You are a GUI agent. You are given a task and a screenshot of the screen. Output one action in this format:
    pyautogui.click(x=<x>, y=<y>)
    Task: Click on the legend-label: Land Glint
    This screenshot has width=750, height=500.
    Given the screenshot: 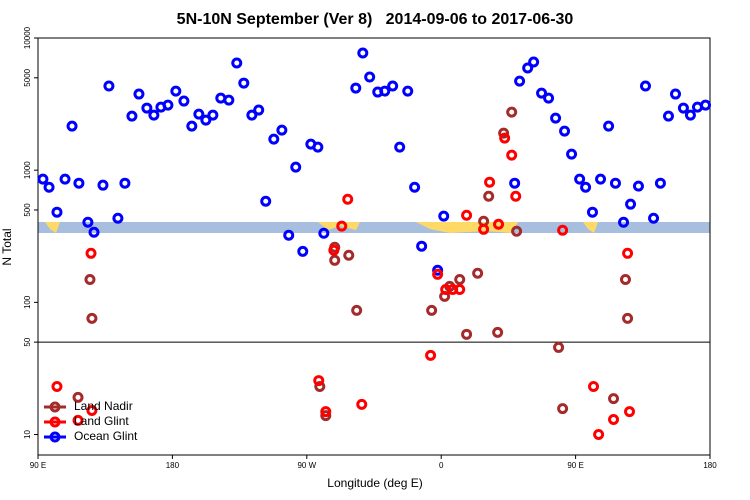 What is the action you would take?
    pyautogui.click(x=101, y=421)
    